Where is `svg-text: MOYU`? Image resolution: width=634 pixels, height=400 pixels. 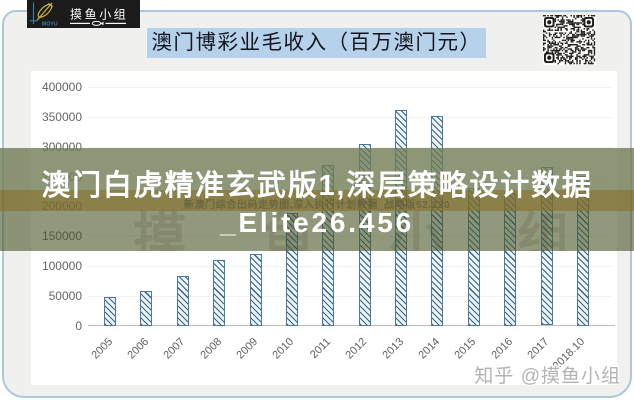
svg-text: MOYU is located at coordinates (50, 25).